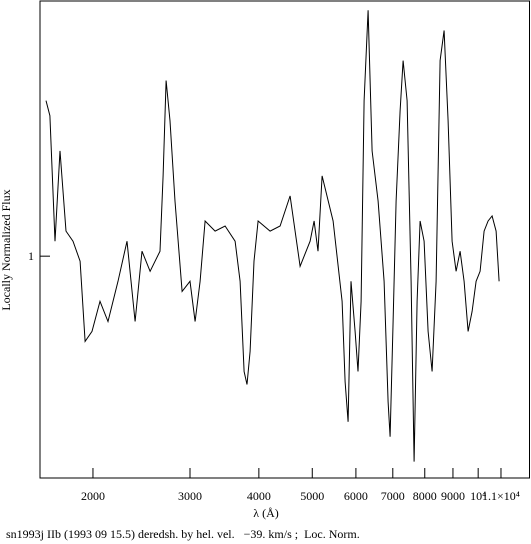  What do you see at coordinates (265, 513) in the screenshot?
I see `x-axis-label: λ (Å)` at bounding box center [265, 513].